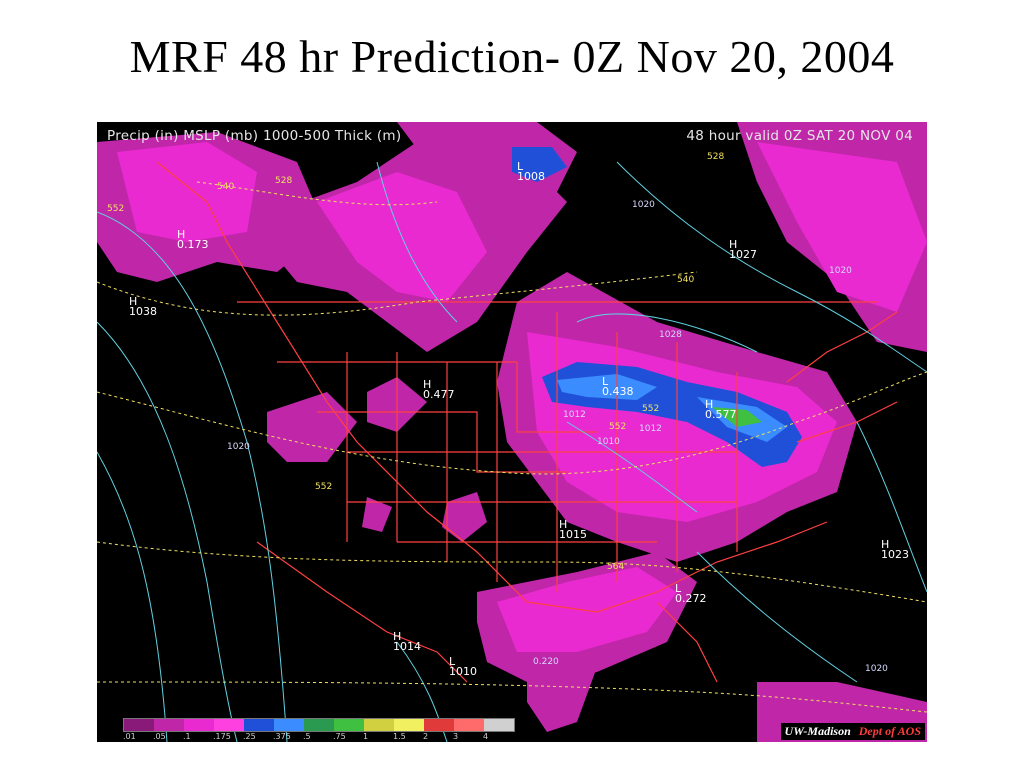 This screenshot has width=1024, height=768. I want to click on colorbar-tick-label: 1.5, so click(399, 736).